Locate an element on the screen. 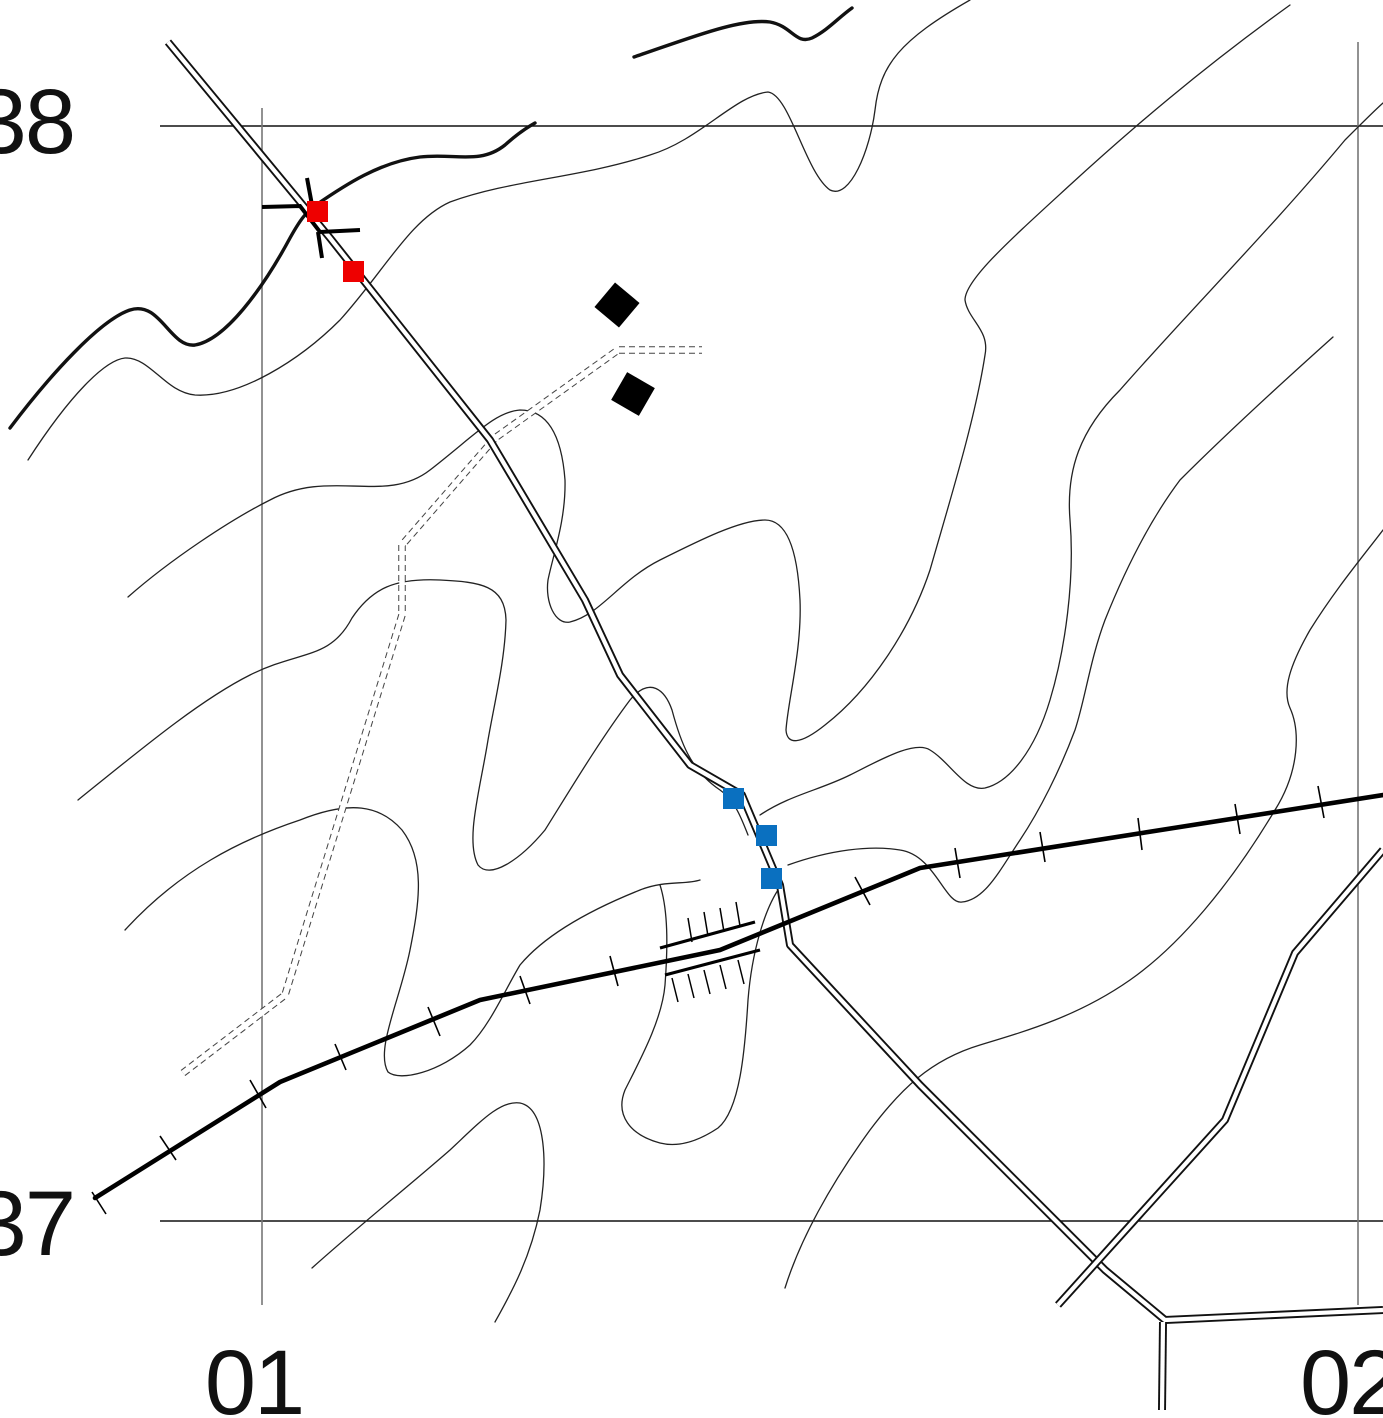  road-right-fill is located at coordinates (1220, 1077).